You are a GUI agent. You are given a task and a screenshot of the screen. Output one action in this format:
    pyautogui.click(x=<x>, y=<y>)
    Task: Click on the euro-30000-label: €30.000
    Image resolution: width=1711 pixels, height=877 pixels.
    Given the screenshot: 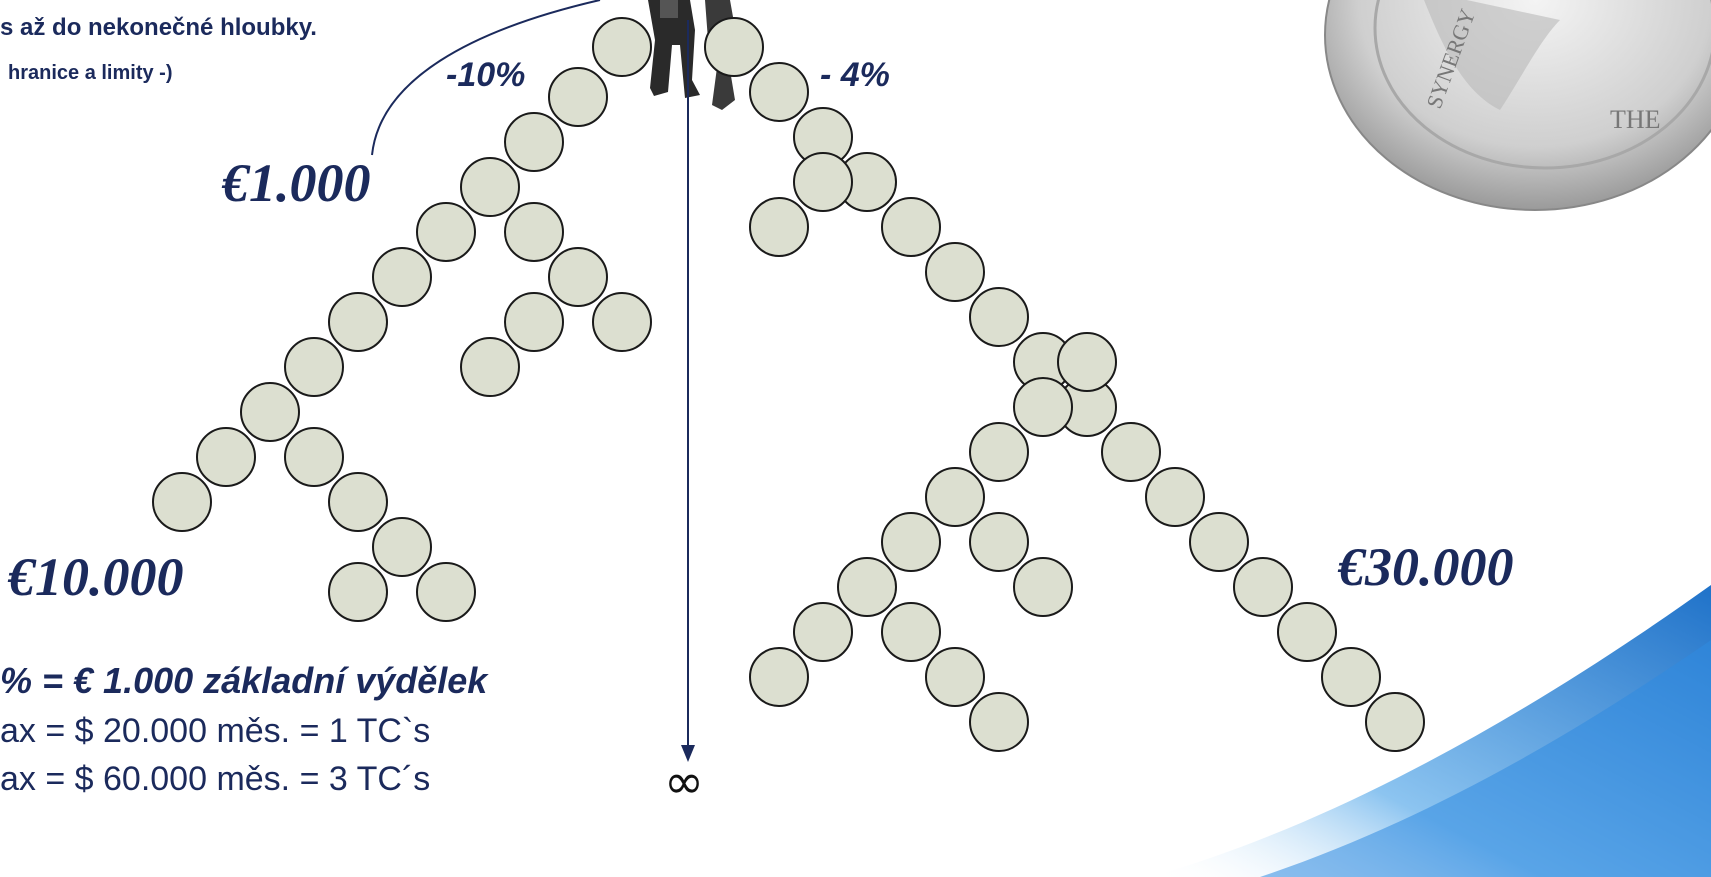 What is the action you would take?
    pyautogui.click(x=1426, y=567)
    